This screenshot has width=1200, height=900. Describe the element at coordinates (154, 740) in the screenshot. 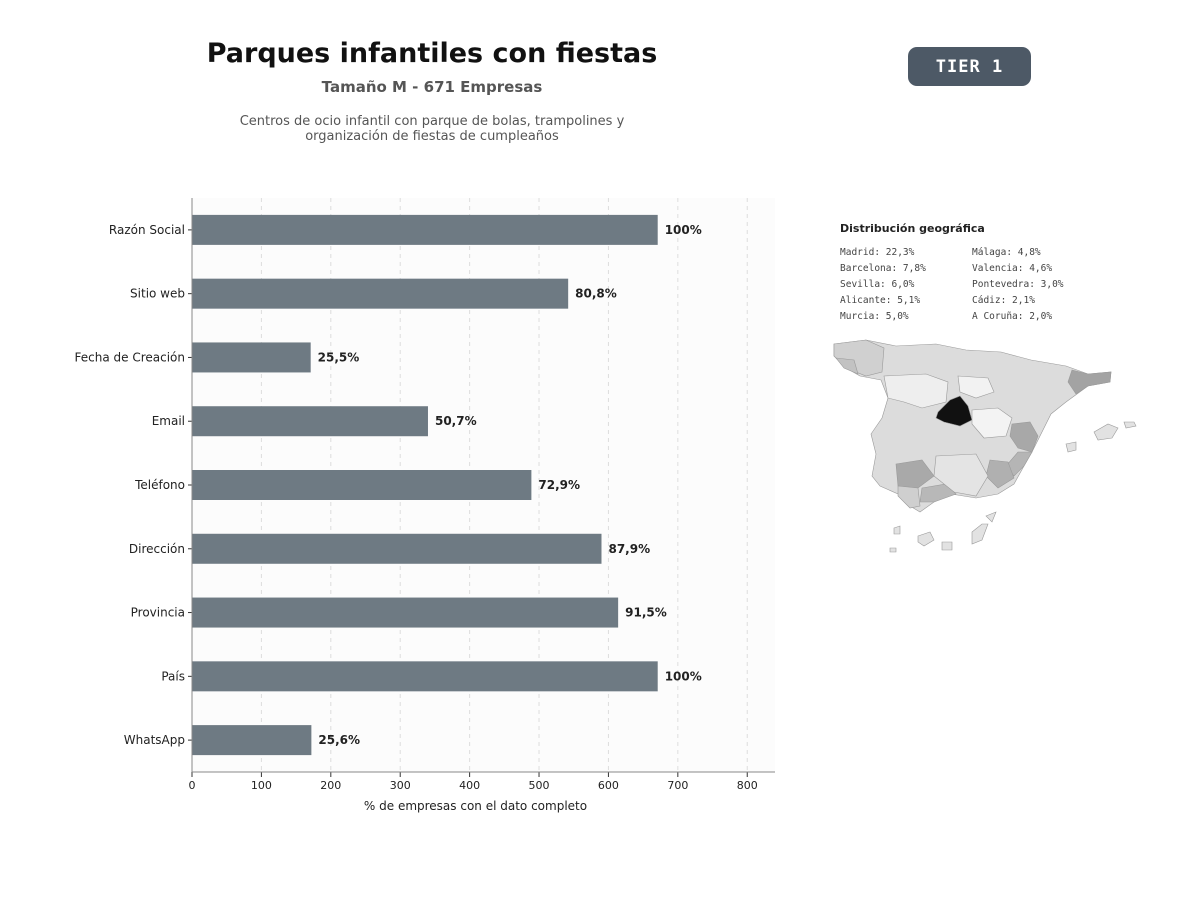

I see `y-category-label: WhatsApp` at that location.